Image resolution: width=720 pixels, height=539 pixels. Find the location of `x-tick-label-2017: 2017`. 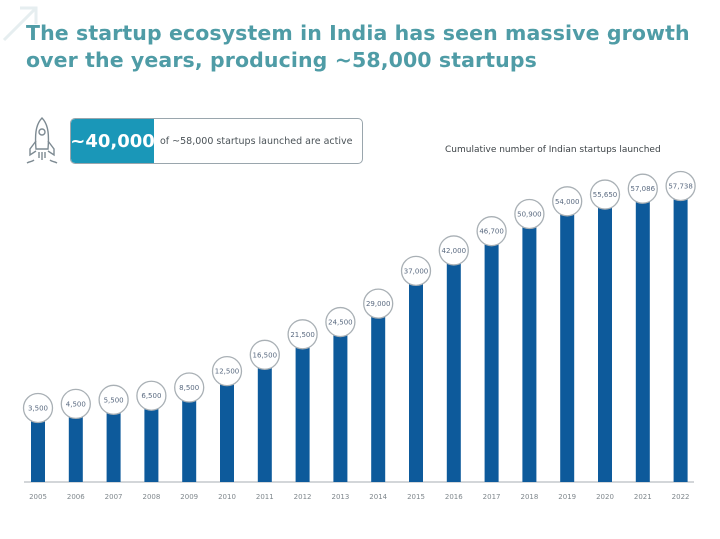

x-tick-label-2017: 2017 is located at coordinates (492, 497).